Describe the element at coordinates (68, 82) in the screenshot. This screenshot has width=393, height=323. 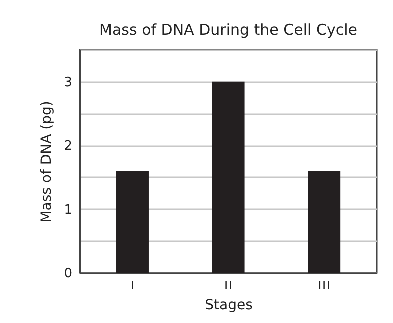
I see `y-tick-label: 3` at that location.